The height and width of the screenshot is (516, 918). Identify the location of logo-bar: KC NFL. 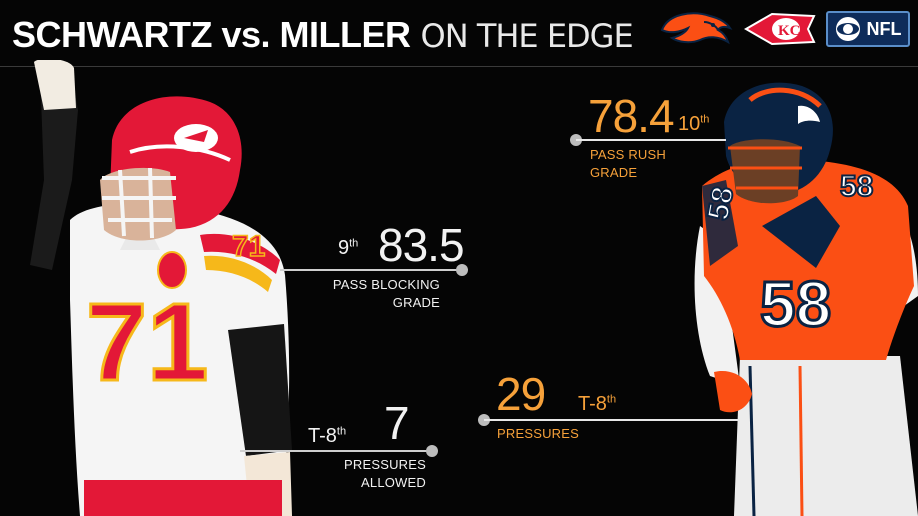
(784, 29).